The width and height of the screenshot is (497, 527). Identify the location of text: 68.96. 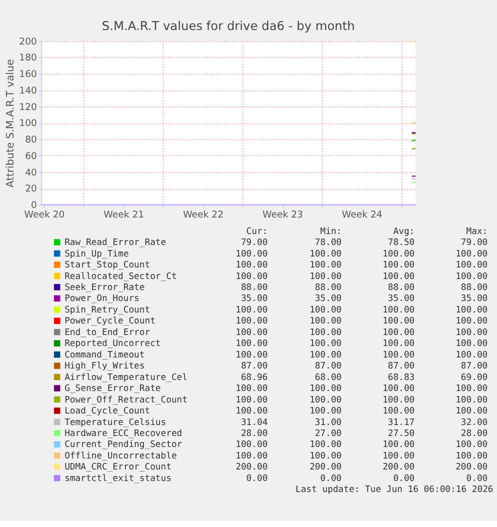
(254, 377).